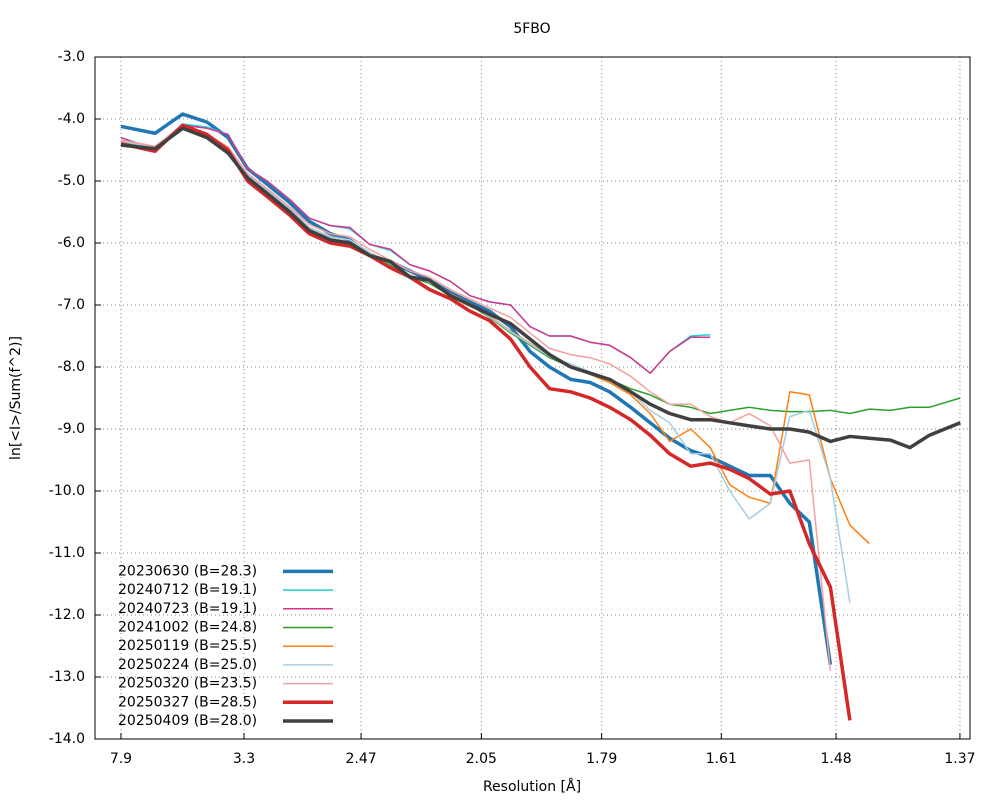 The width and height of the screenshot is (1000, 800). What do you see at coordinates (187, 590) in the screenshot?
I see `legend-label: 20240712 (B=19.1)` at bounding box center [187, 590].